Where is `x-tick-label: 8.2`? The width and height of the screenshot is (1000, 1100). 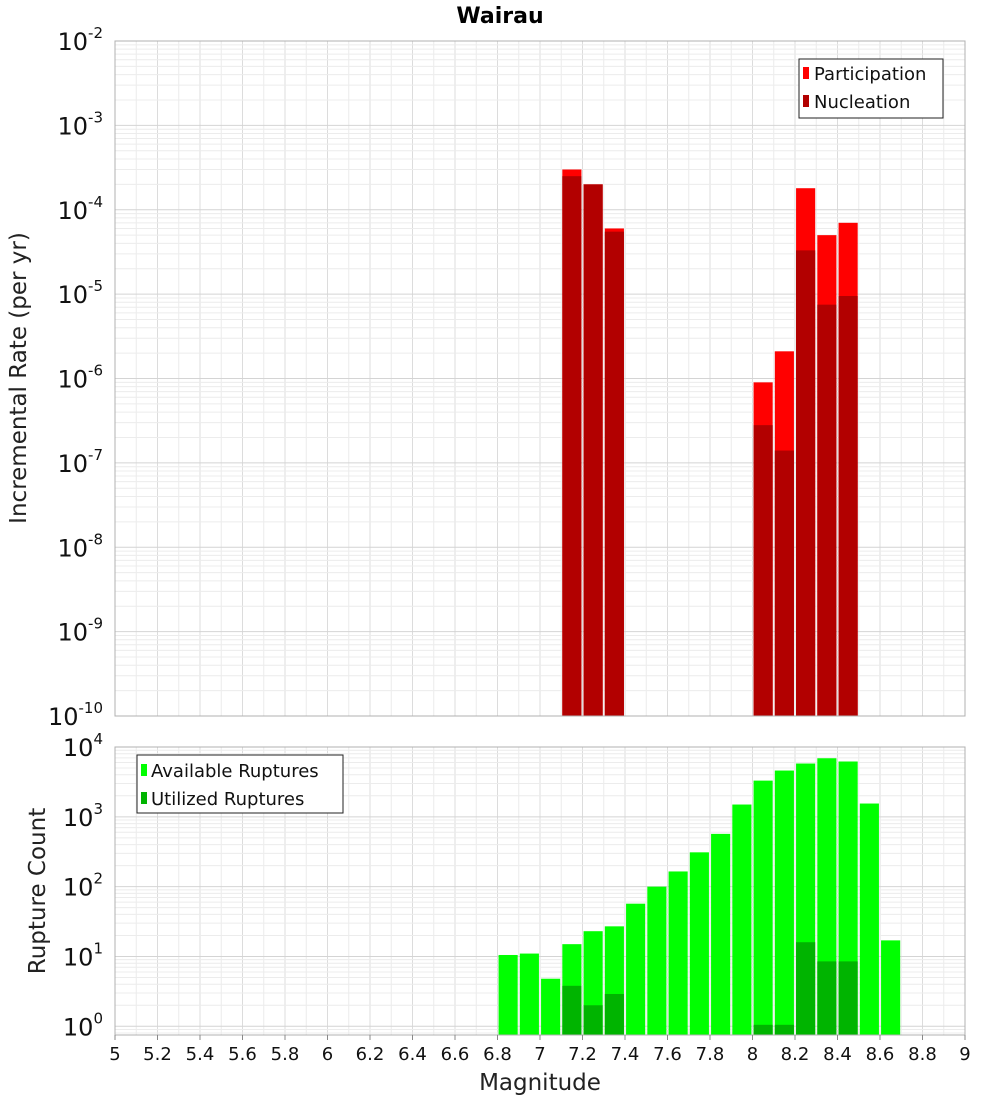 x-tick-label: 8.2 is located at coordinates (795, 1054).